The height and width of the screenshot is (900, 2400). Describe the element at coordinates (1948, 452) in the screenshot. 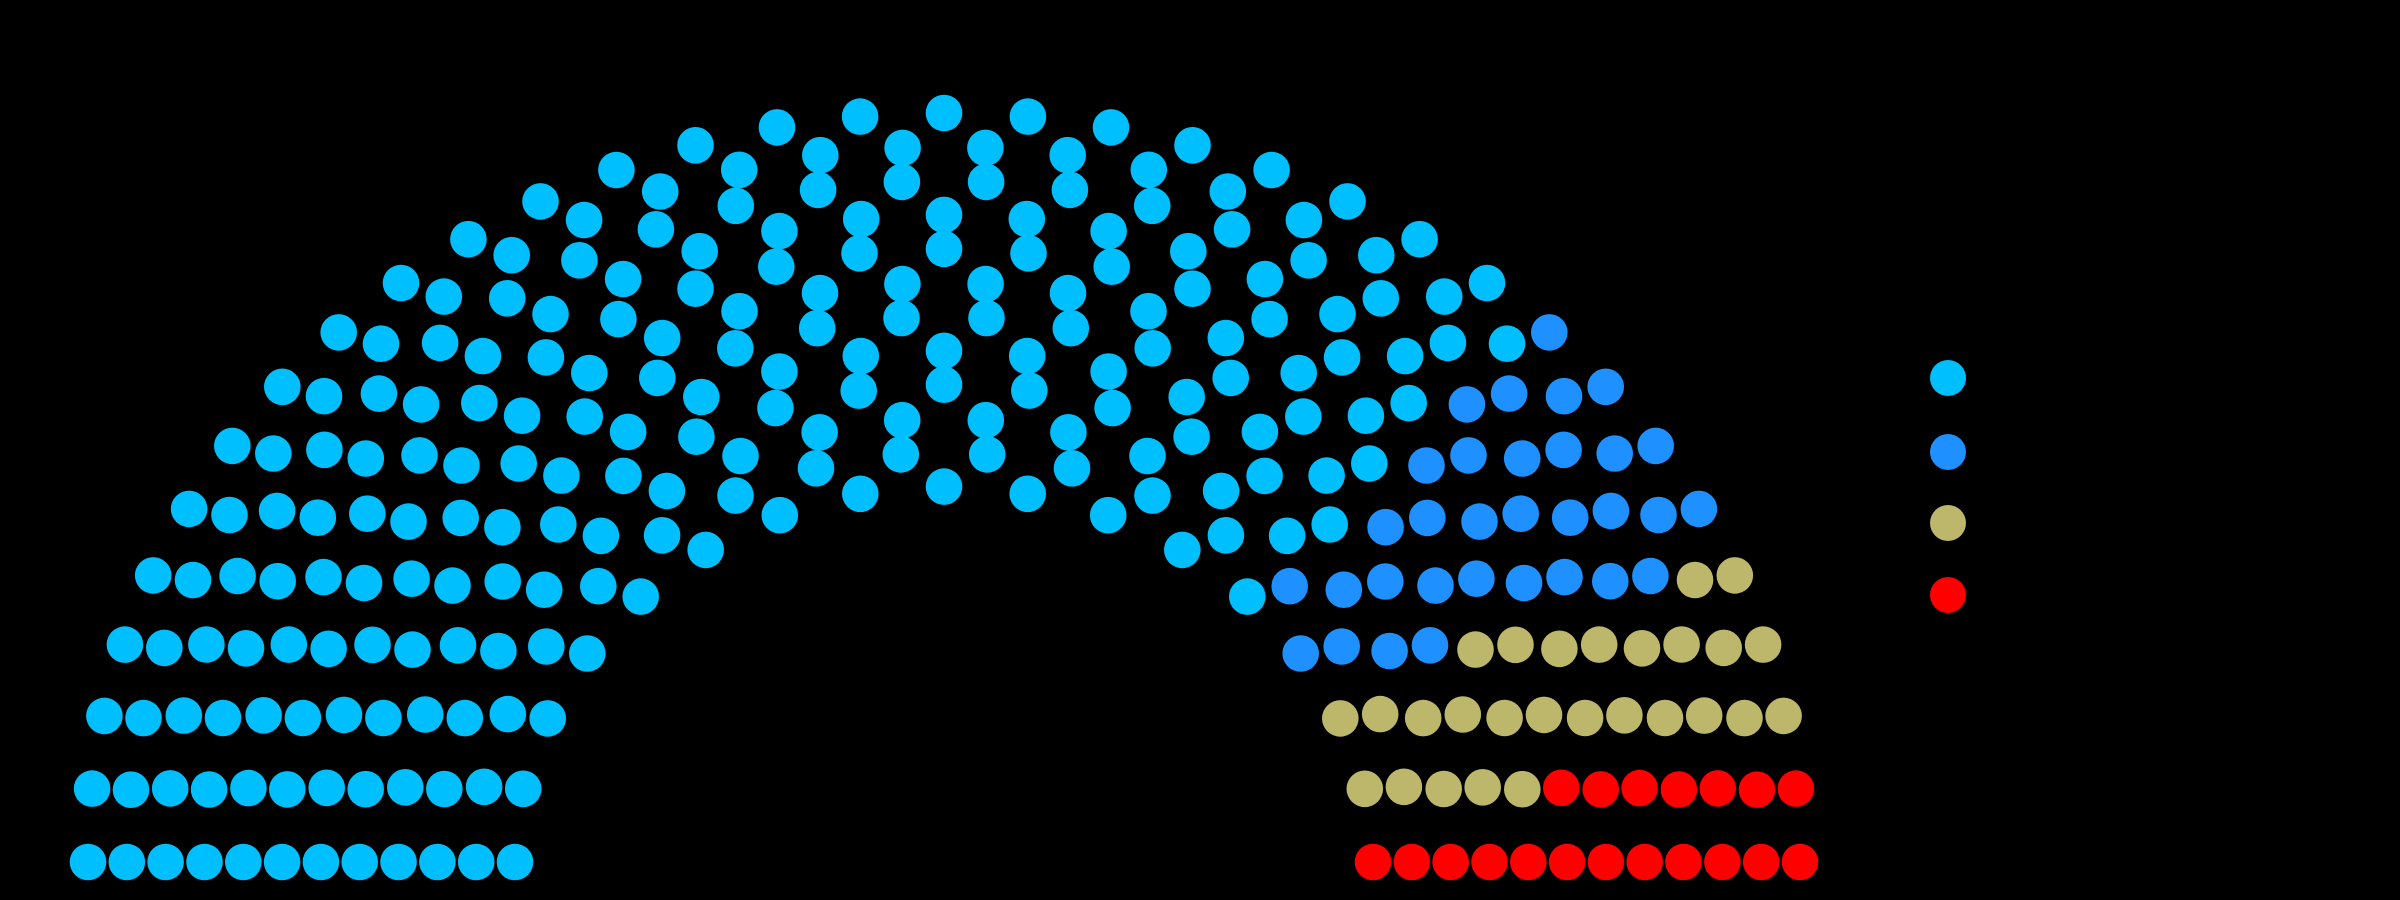

I see `legend-dot-party-dodgerblue` at that location.